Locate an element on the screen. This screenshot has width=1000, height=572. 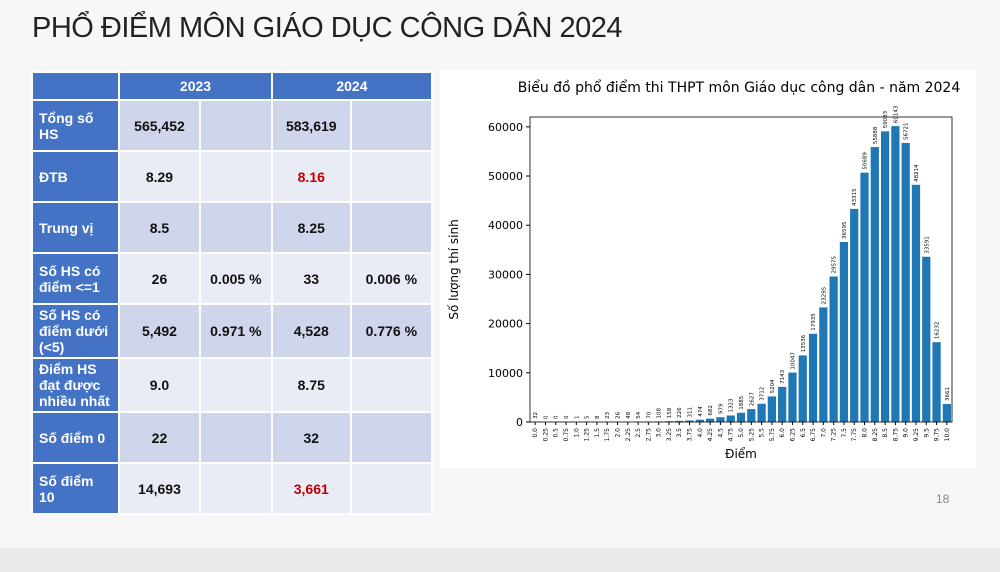
table-cell: 14,693 is located at coordinates (159, 488).